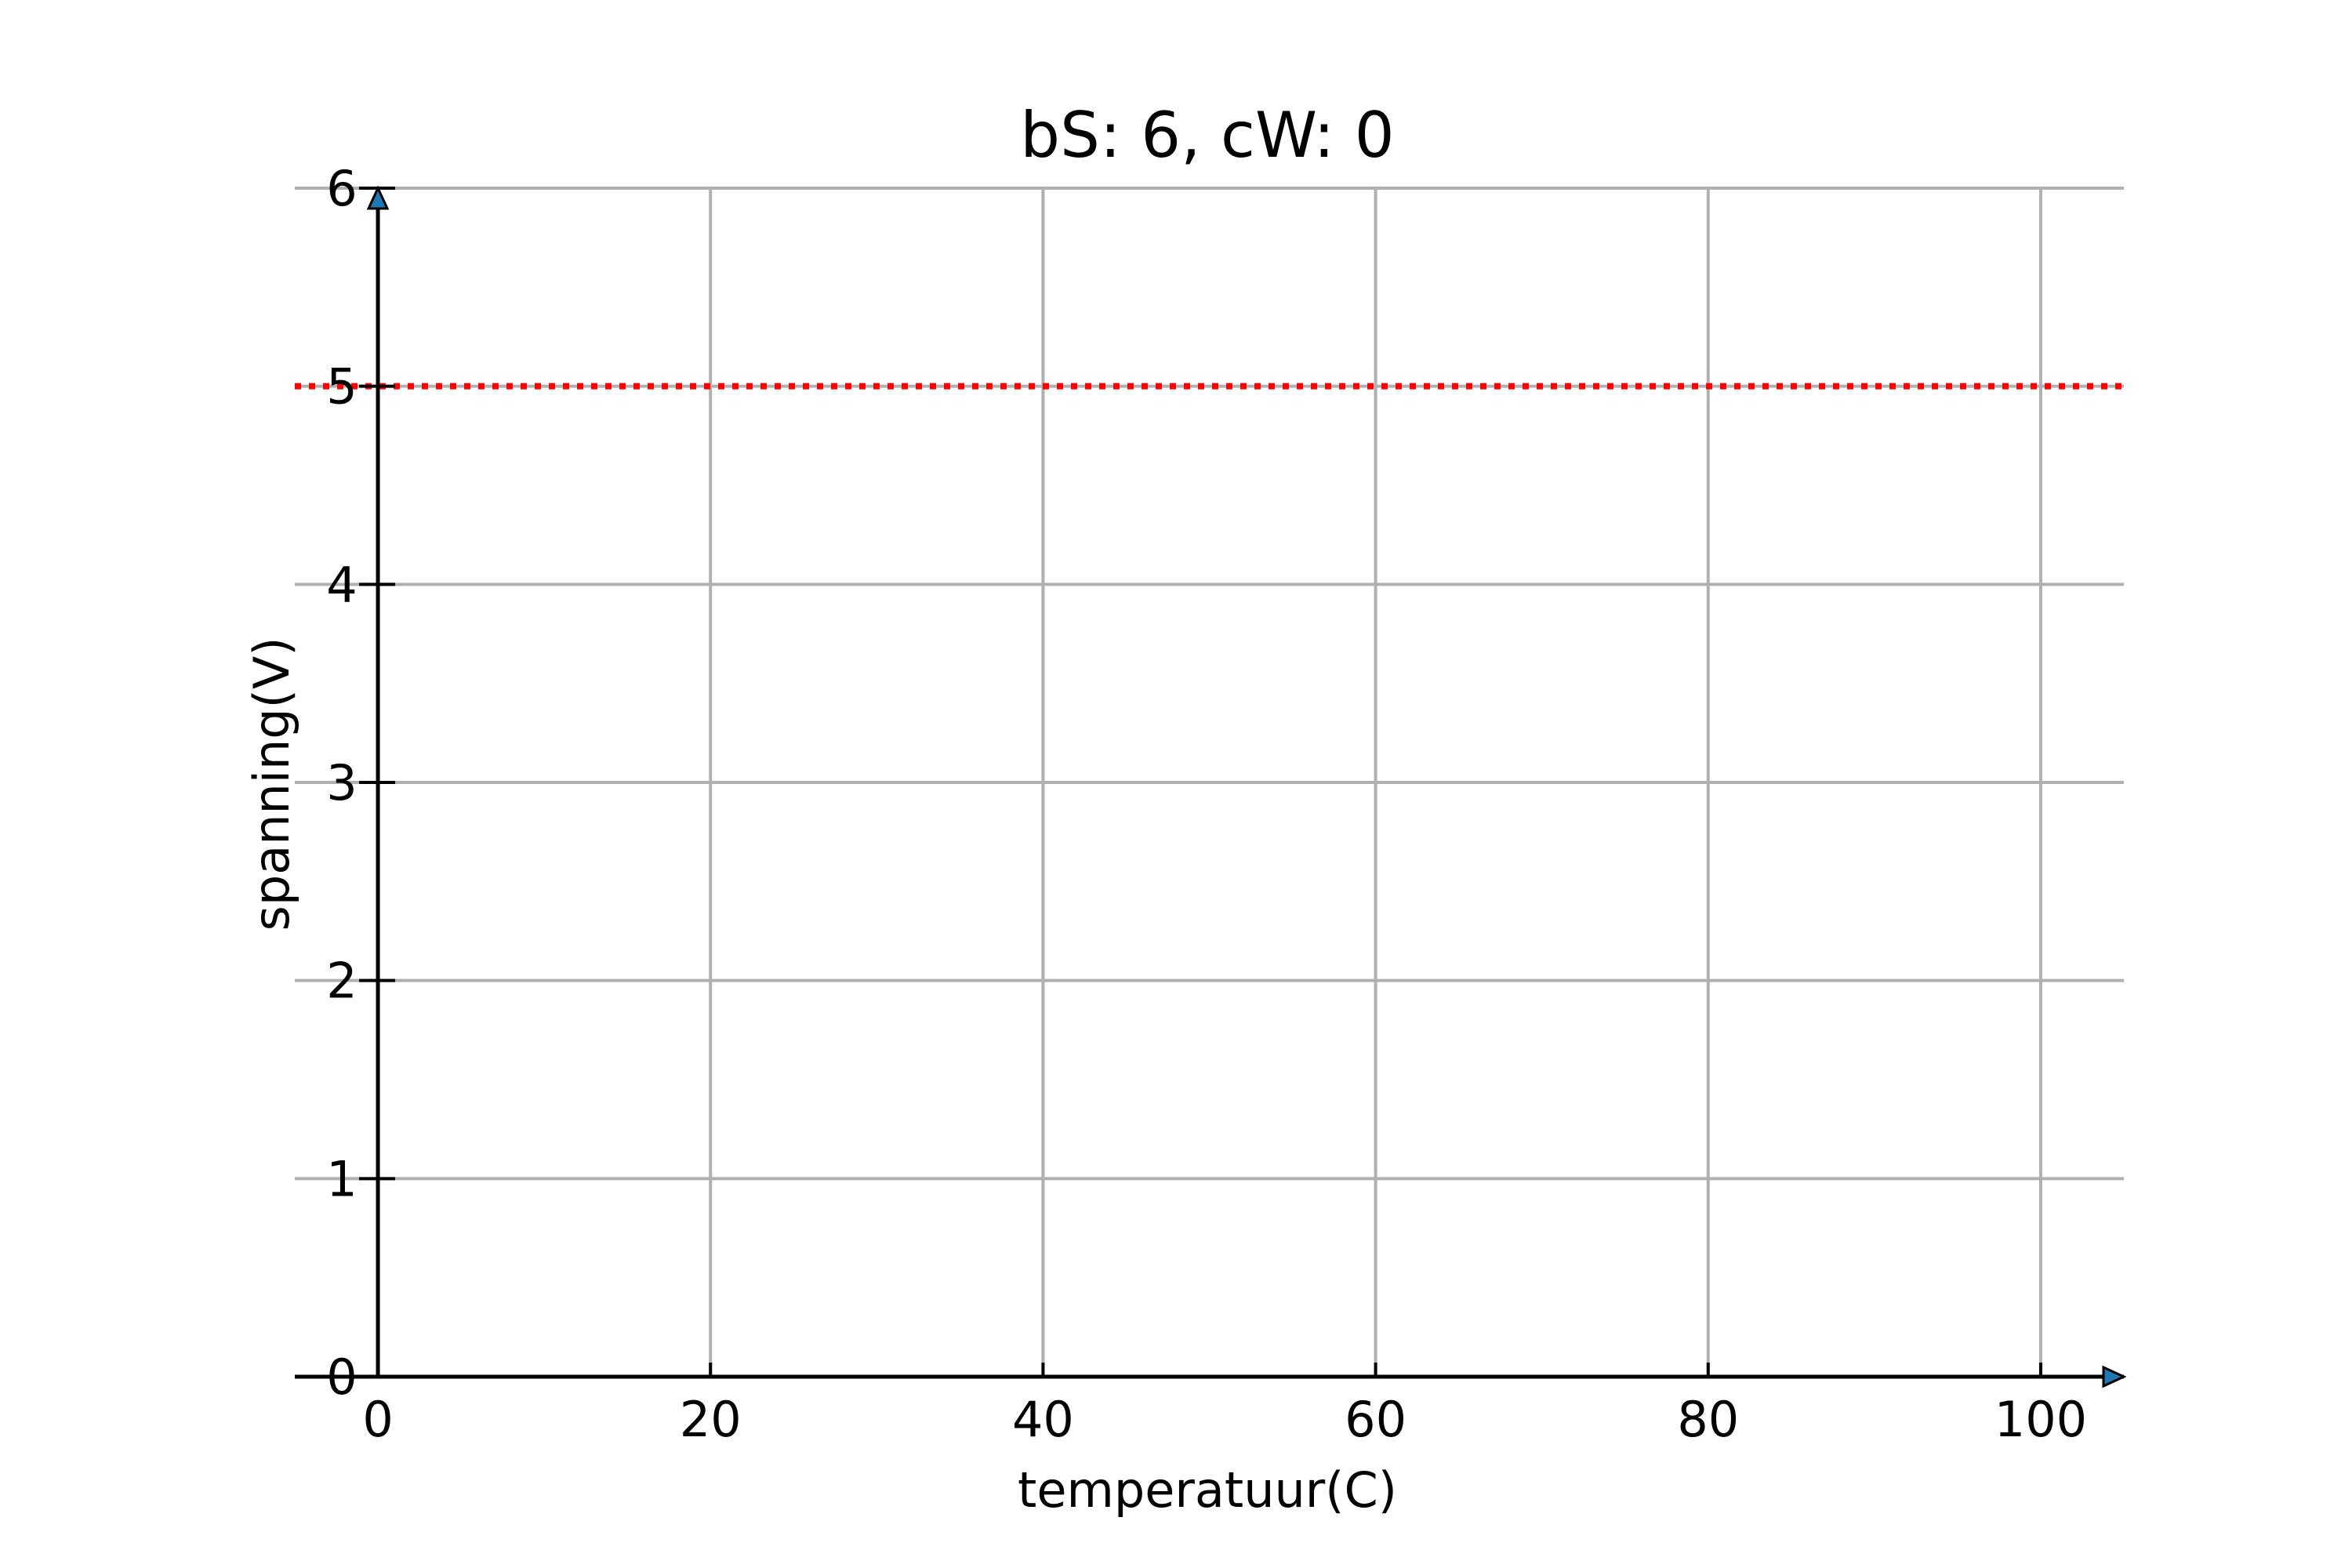 Image resolution: width=2352 pixels, height=1568 pixels. Describe the element at coordinates (378, 197) in the screenshot. I see `y-axis-arrow-icon` at that location.